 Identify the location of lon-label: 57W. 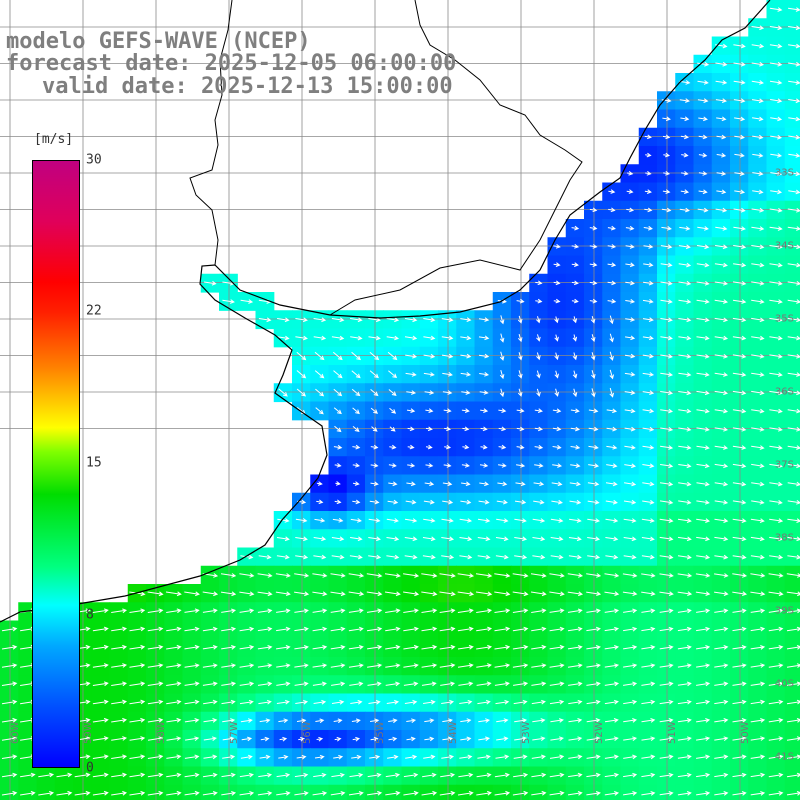
(234, 732).